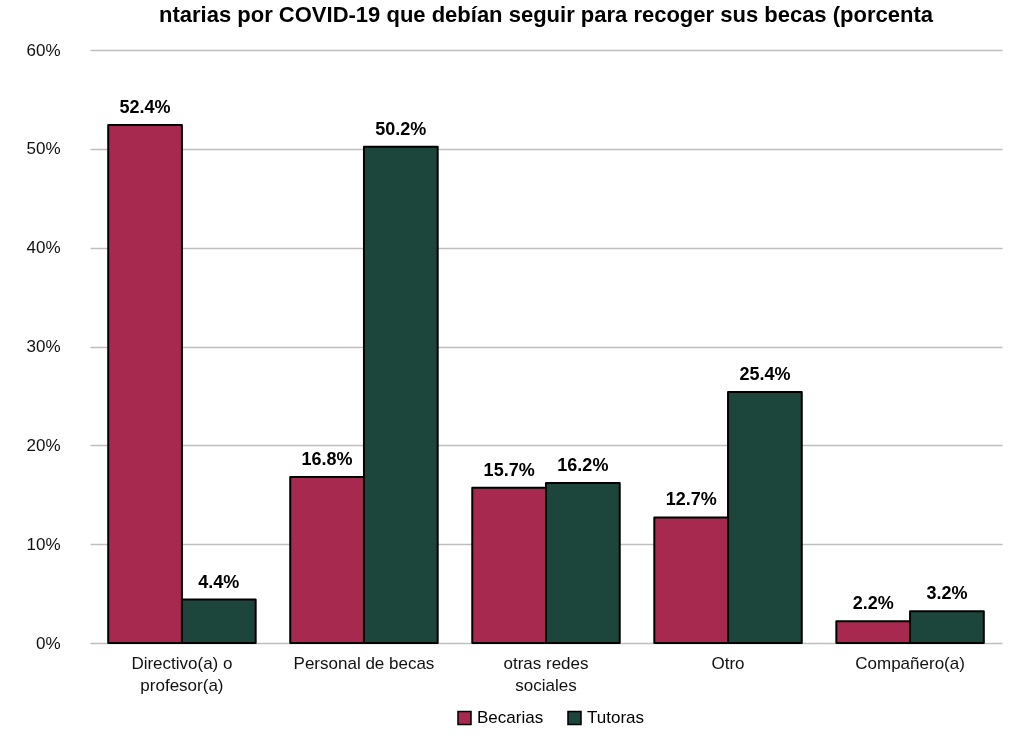 Image resolution: width=1016 pixels, height=743 pixels. Describe the element at coordinates (947, 593) in the screenshot. I see `data-label: 3.2%` at that location.